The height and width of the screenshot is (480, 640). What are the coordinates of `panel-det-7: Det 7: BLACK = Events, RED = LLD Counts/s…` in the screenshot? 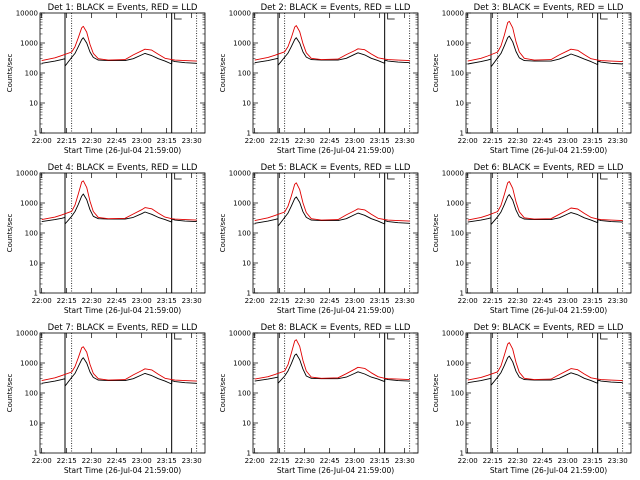 It's located at (106, 399).